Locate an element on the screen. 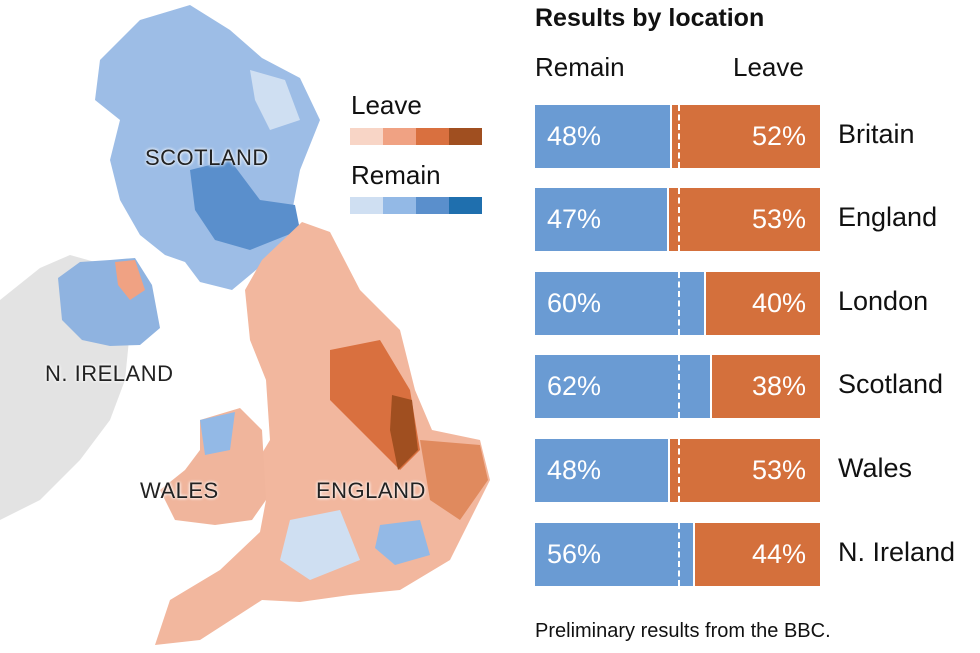  chart-title: Results by location is located at coordinates (650, 18).